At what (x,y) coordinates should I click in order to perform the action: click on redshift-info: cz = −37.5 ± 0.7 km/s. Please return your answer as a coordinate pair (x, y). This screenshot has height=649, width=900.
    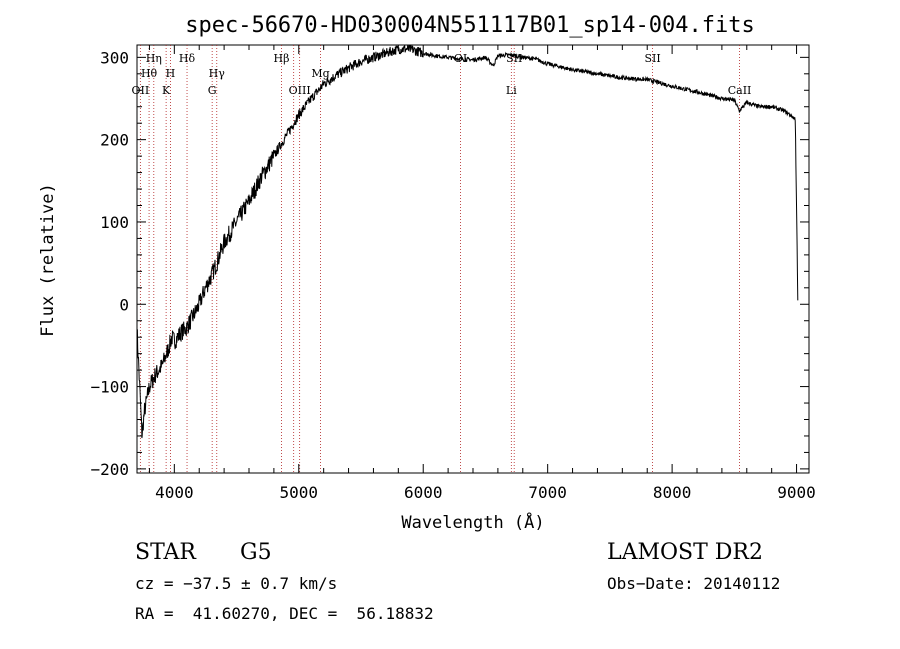
    Looking at the image, I should click on (236, 583).